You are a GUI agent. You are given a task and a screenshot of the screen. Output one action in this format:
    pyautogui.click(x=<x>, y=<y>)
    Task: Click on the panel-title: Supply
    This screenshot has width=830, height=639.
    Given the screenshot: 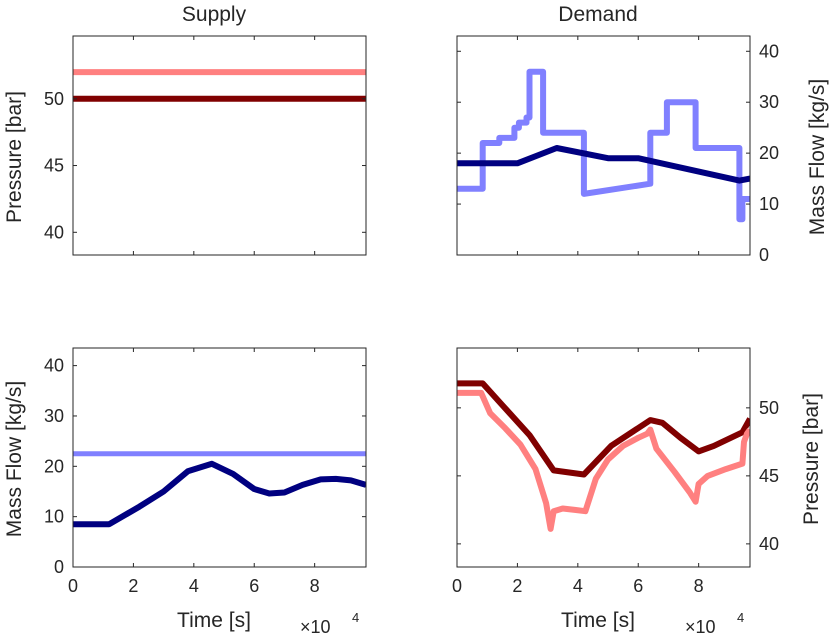 What is the action you would take?
    pyautogui.click(x=214, y=14)
    